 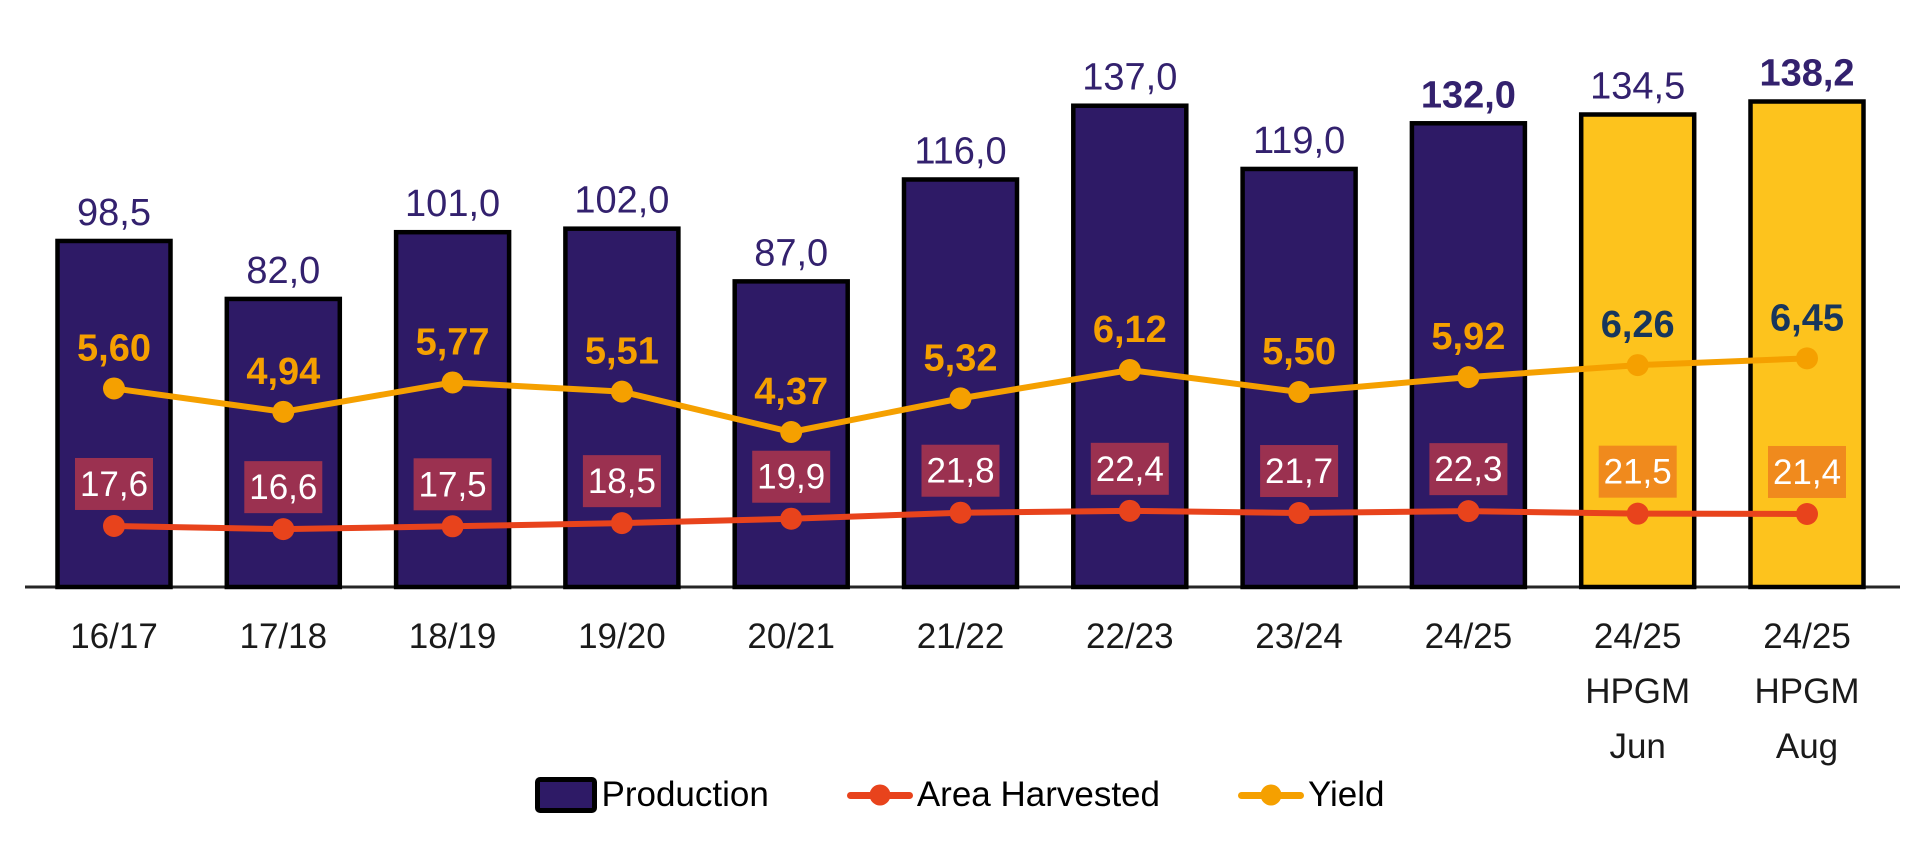 What do you see at coordinates (1129, 78) in the screenshot?
I see `production-value-label-6: 137,0` at bounding box center [1129, 78].